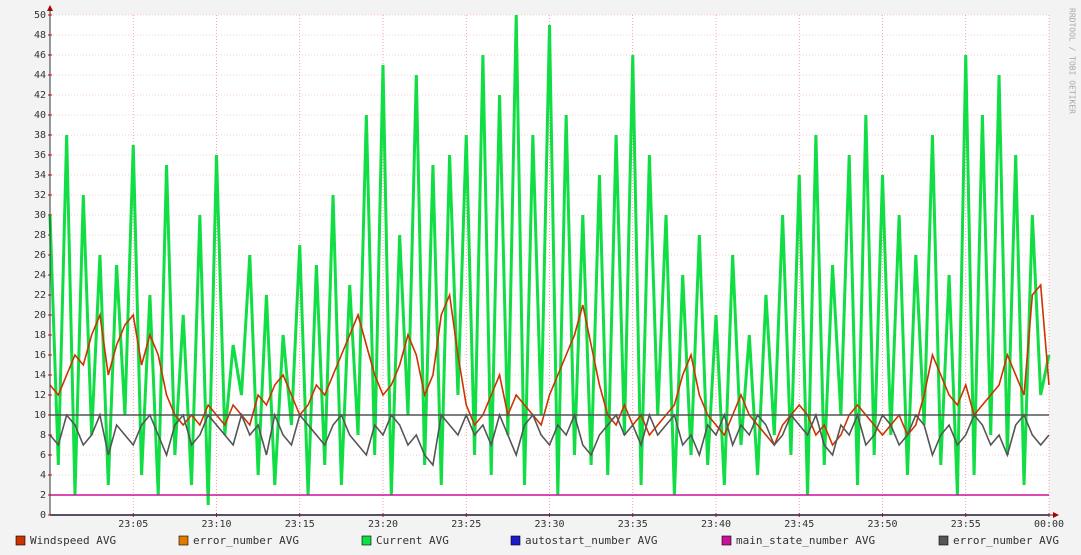 Image resolution: width=1081 pixels, height=555 pixels. Describe the element at coordinates (40, 195) in the screenshot. I see `y-tick-label: 32` at that location.